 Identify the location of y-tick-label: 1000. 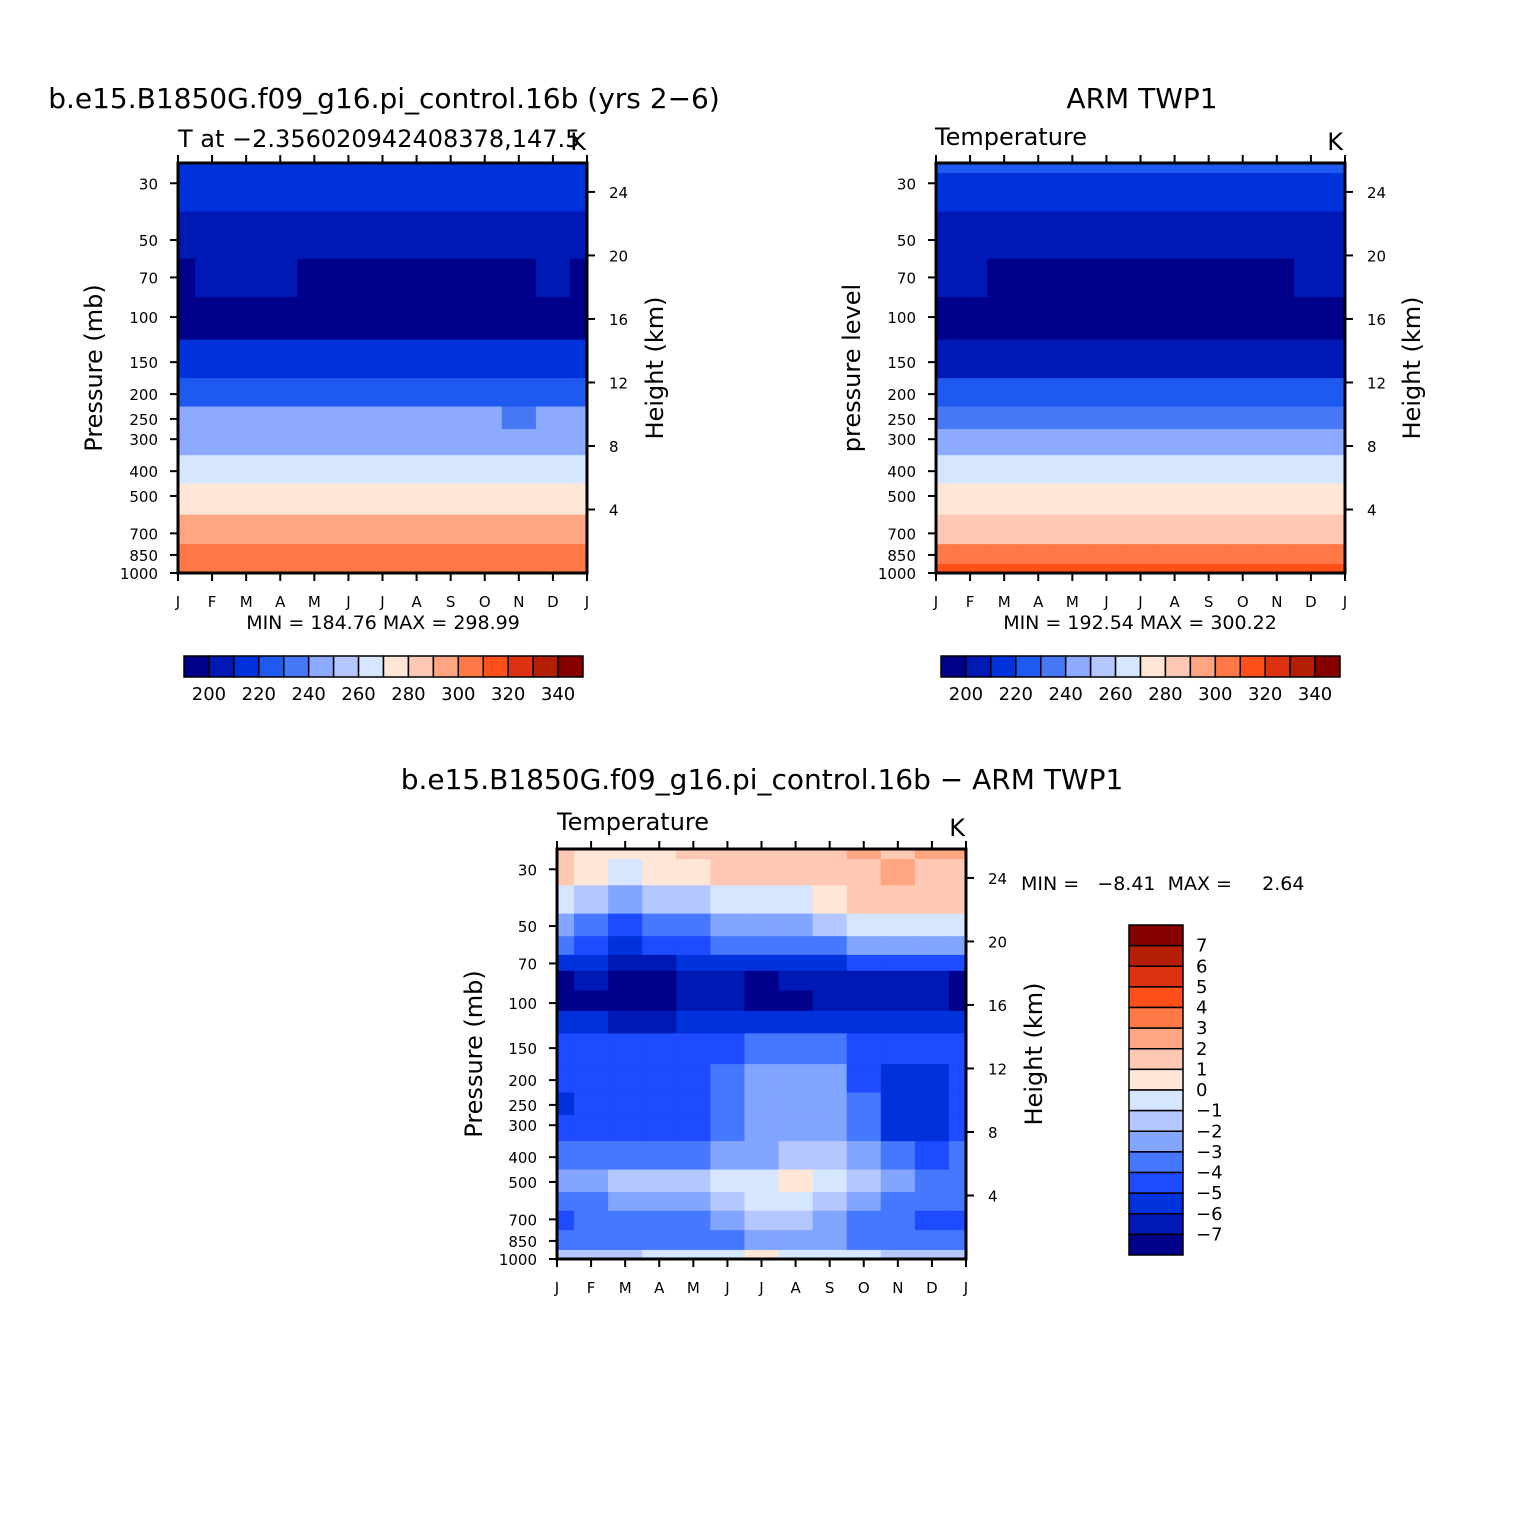
(518, 1260).